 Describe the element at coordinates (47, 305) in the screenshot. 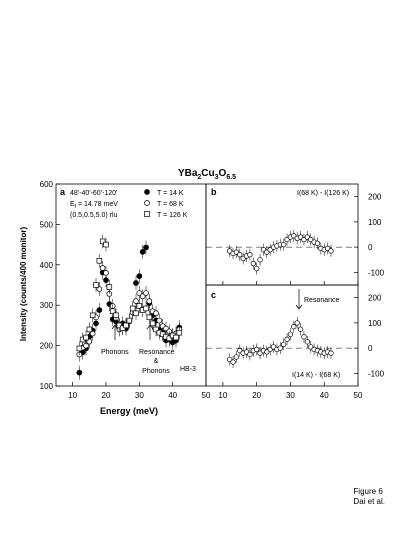

I see `y-tick-label: 300` at that location.